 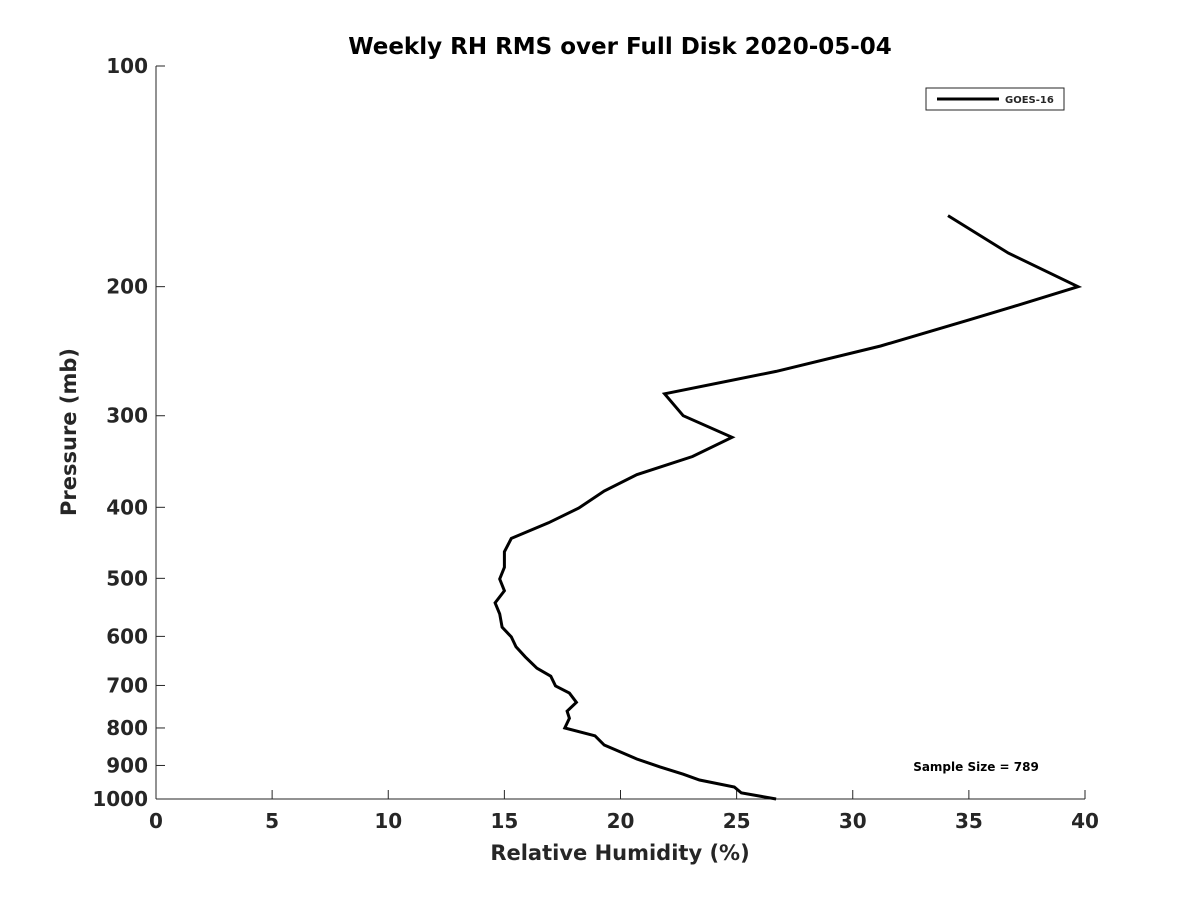 I want to click on x-tick-label: 40, so click(x=1085, y=821).